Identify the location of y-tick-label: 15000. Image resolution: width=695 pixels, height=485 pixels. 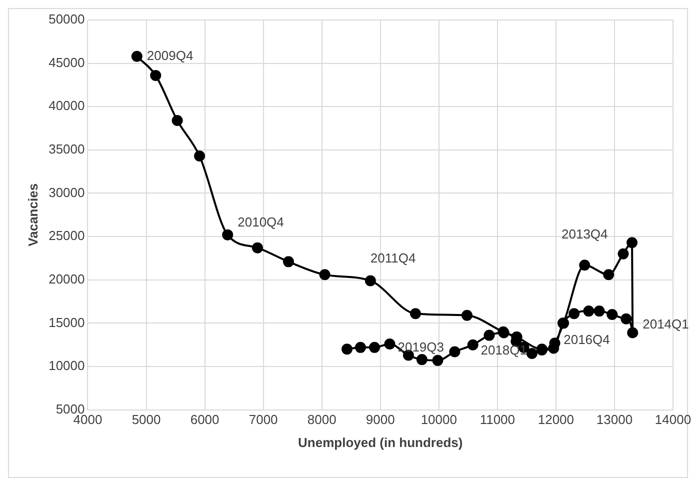
(66, 322).